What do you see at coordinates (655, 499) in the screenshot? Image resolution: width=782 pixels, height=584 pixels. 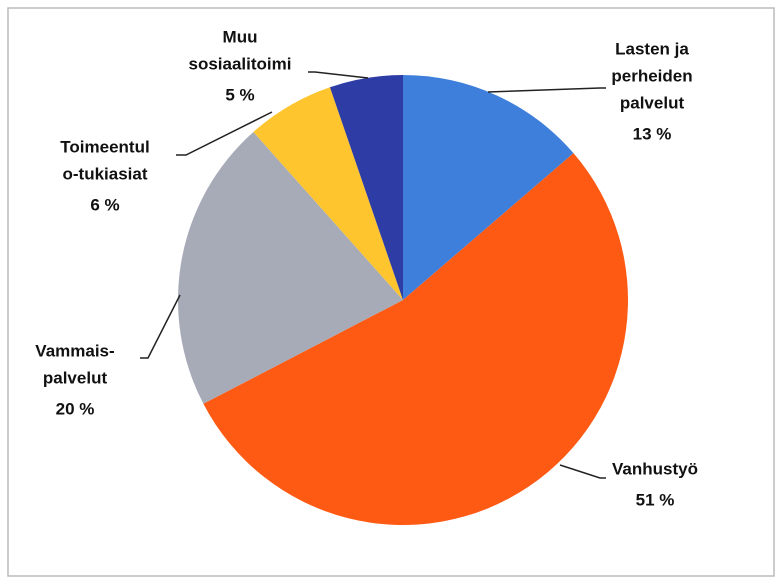 I see `slice-value-label: 51 %` at bounding box center [655, 499].